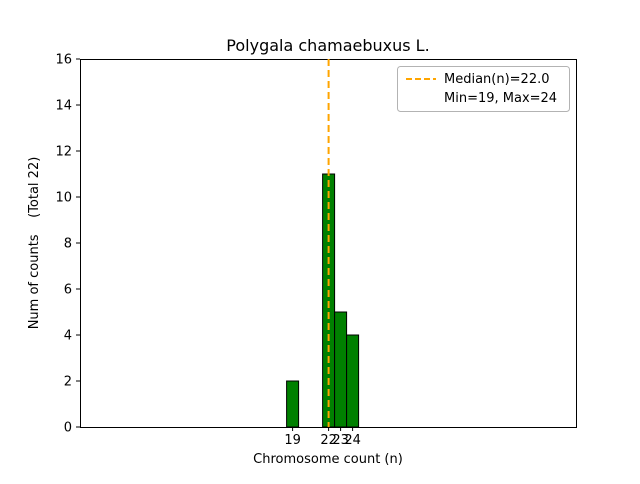 This screenshot has height=484, width=640. What do you see at coordinates (68, 428) in the screenshot?
I see `y-tick-label: 0` at bounding box center [68, 428].